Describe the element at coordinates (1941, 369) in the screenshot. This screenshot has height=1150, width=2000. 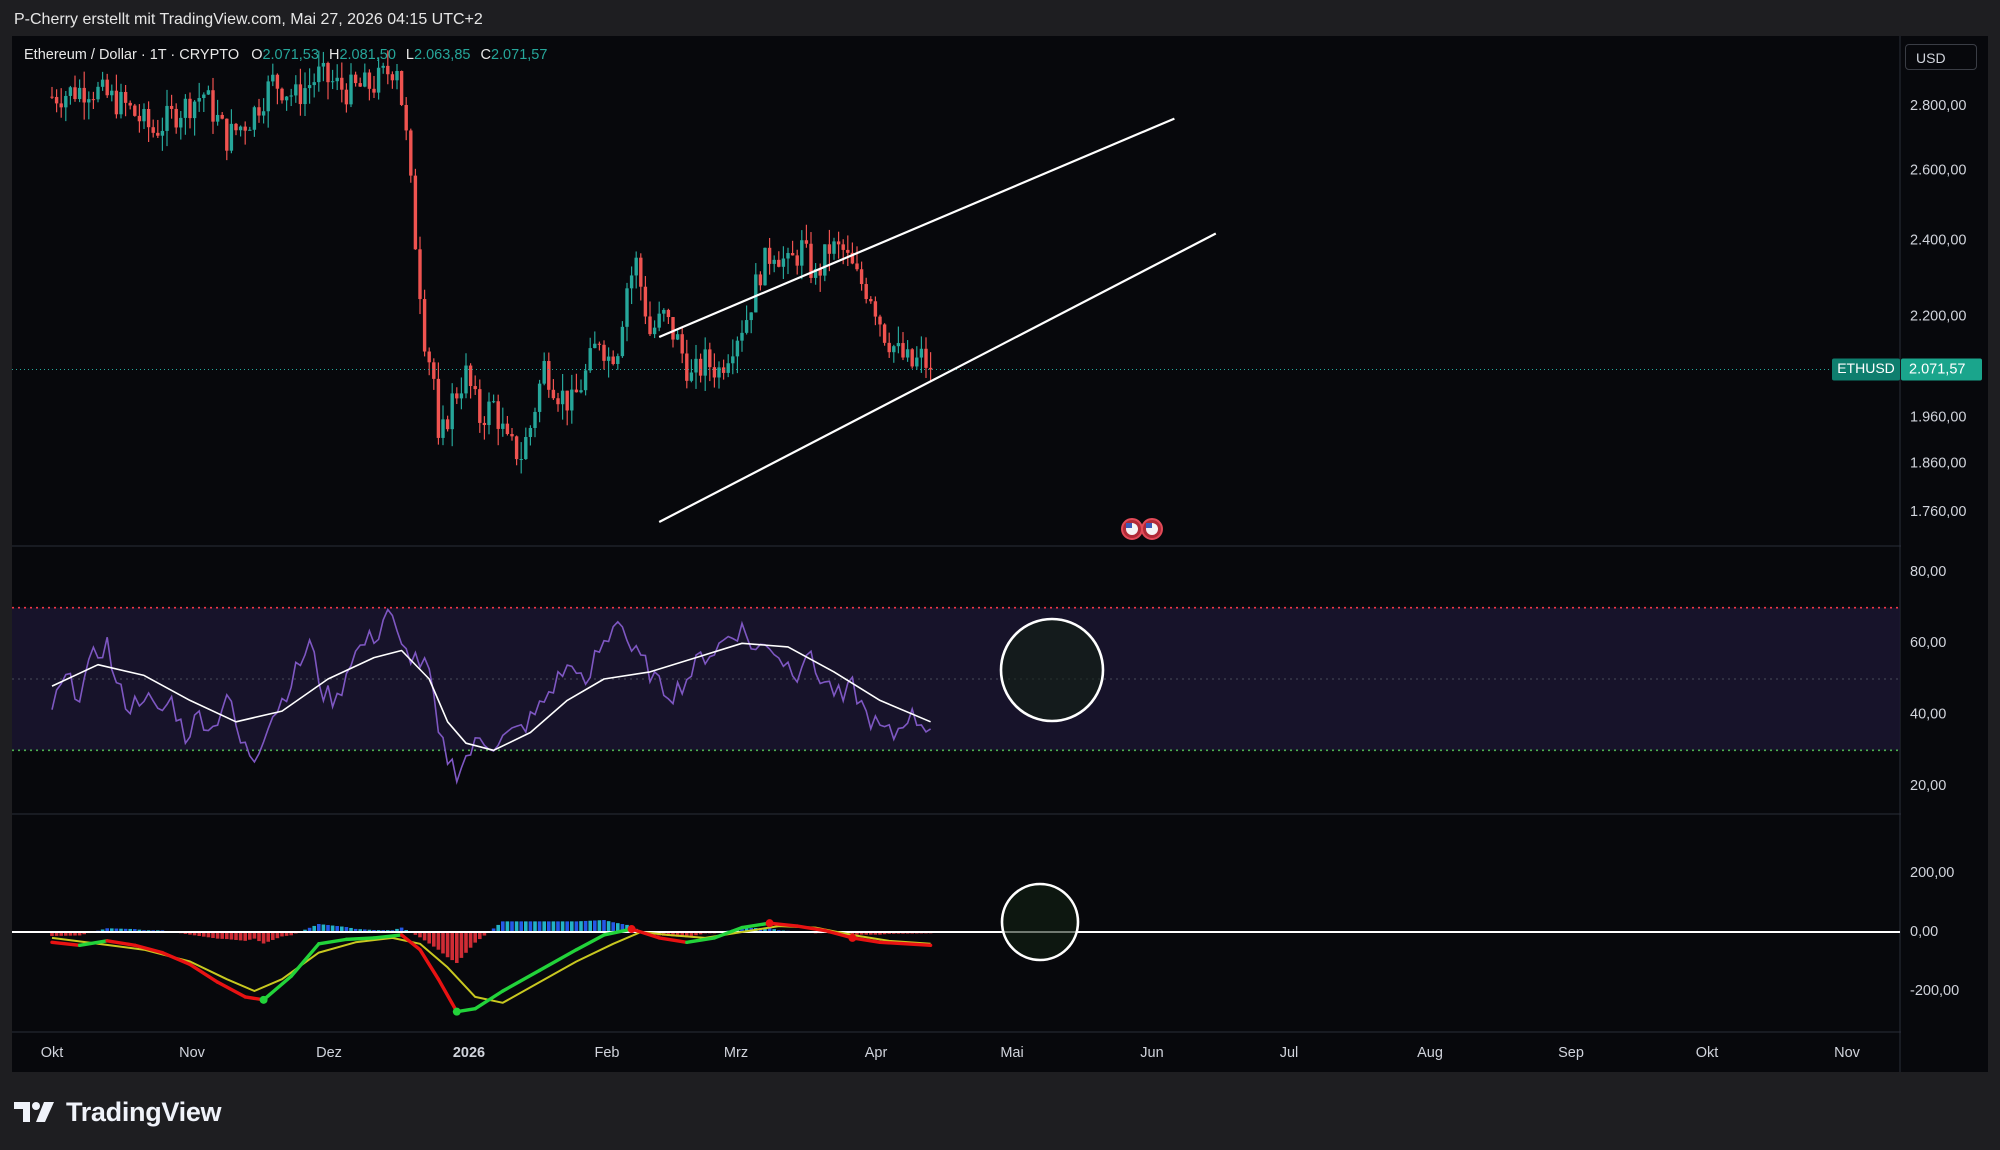
I see `last-price-label-bg` at that location.